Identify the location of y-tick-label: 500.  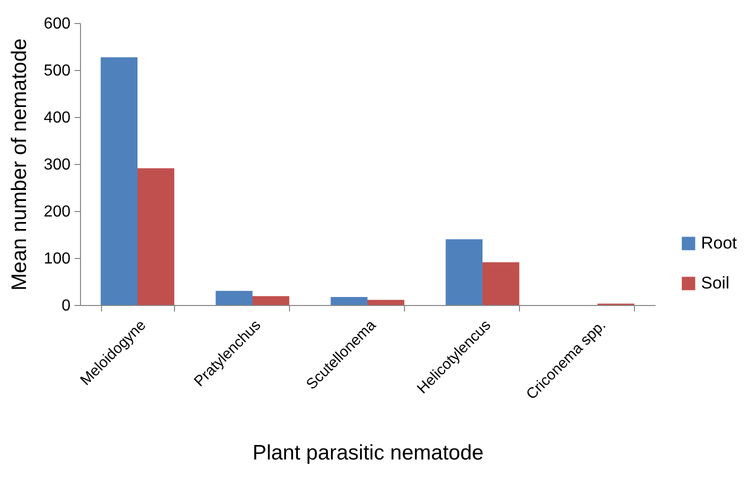
(57, 71).